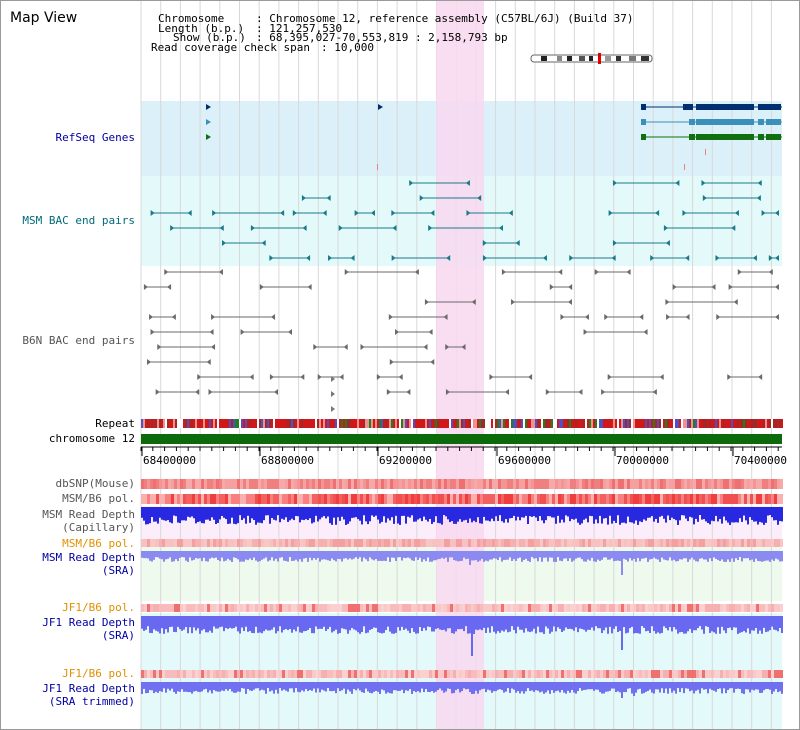 This screenshot has height=730, width=800. What do you see at coordinates (88, 557) in the screenshot?
I see `track-label-msm-depth-sra: MSM Read Depth` at bounding box center [88, 557].